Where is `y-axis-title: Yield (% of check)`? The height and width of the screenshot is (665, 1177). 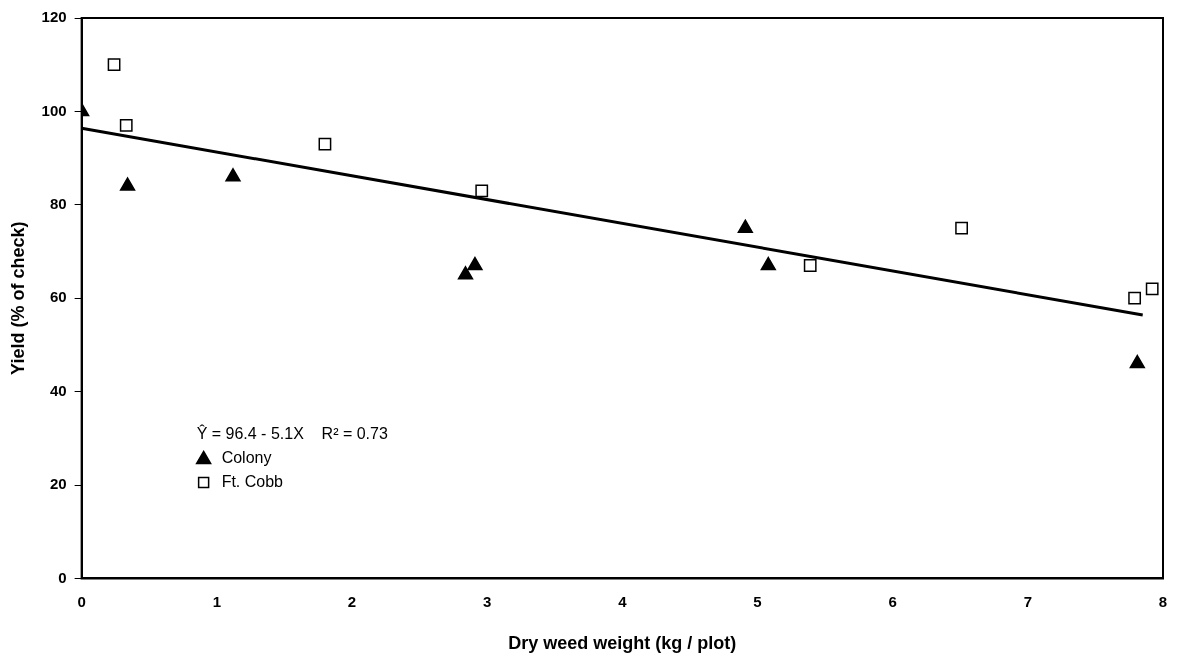 y-axis-title: Yield (% of check) is located at coordinates (17, 298).